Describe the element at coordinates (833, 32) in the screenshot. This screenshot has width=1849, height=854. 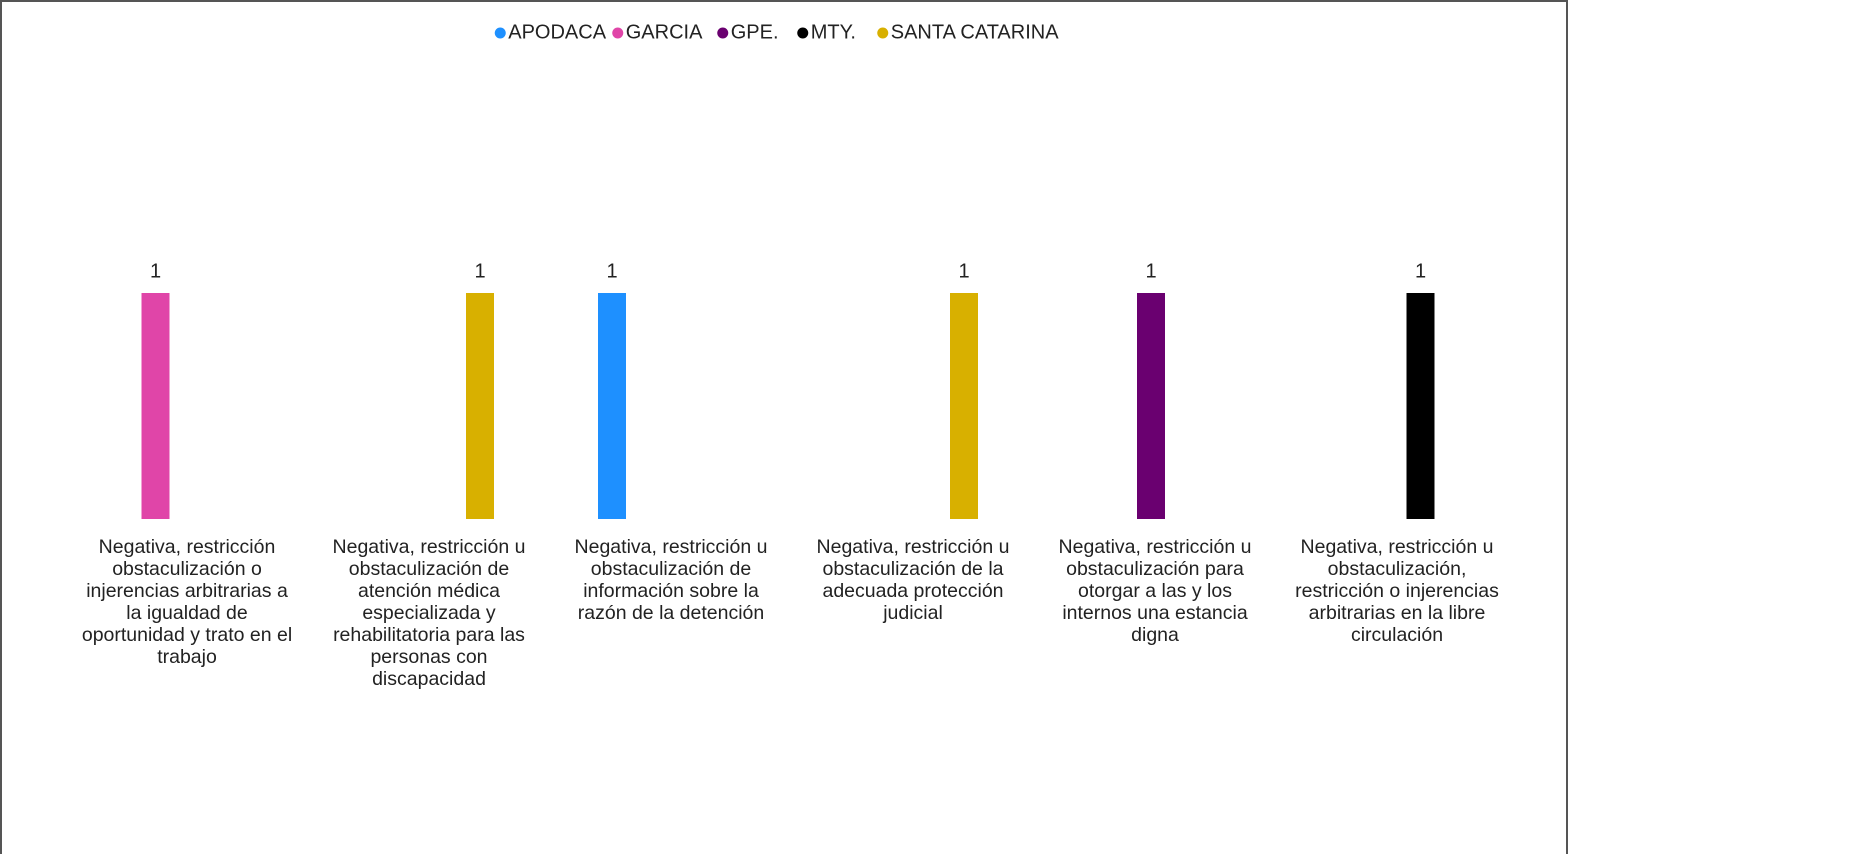
I see `legend-label: MTY.` at that location.